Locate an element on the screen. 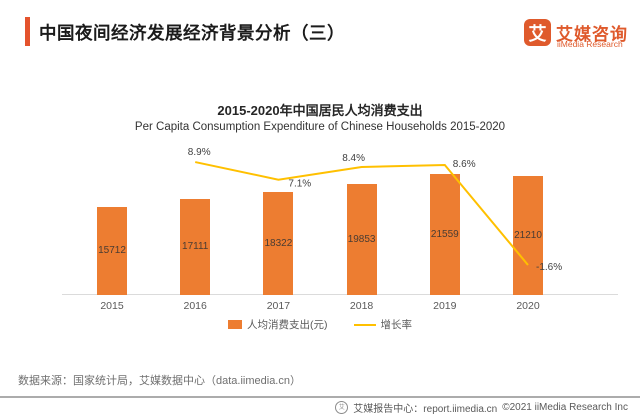 This screenshot has width=640, height=416. legend-item-bar: 人均消费支出(元) is located at coordinates (278, 324).